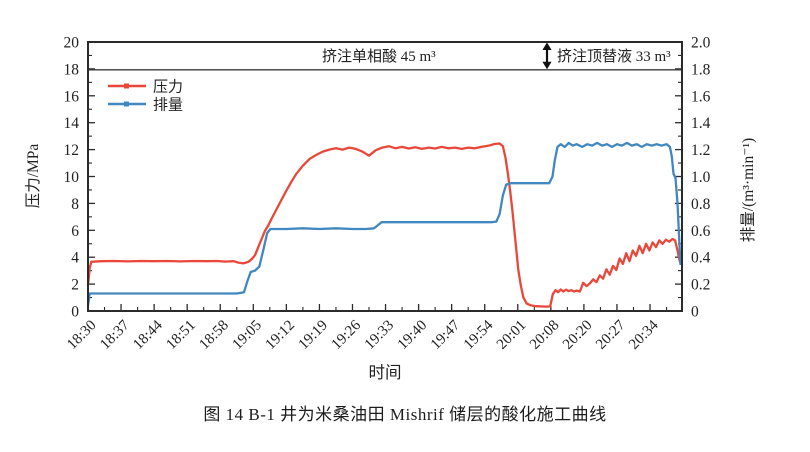 This screenshot has width=810, height=452. What do you see at coordinates (701, 231) in the screenshot?
I see `y-right-tick-label: 0.6` at bounding box center [701, 231].